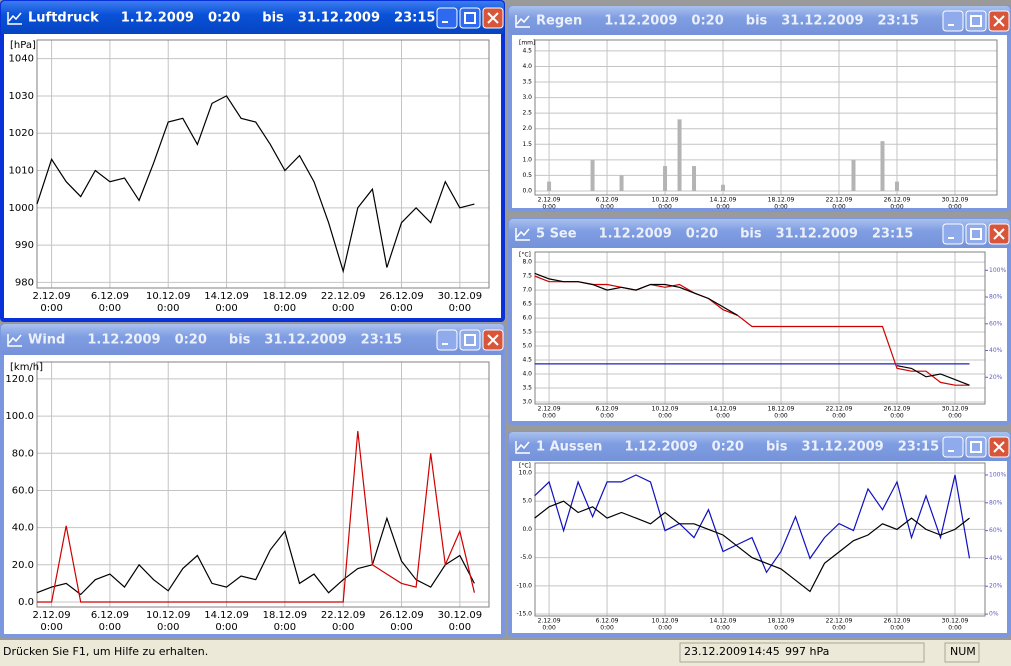 The width and height of the screenshot is (1011, 666). What do you see at coordinates (105, 651) in the screenshot?
I see `status-help: Drücken Sie F1, um Hilfe zu erhalten.` at bounding box center [105, 651].